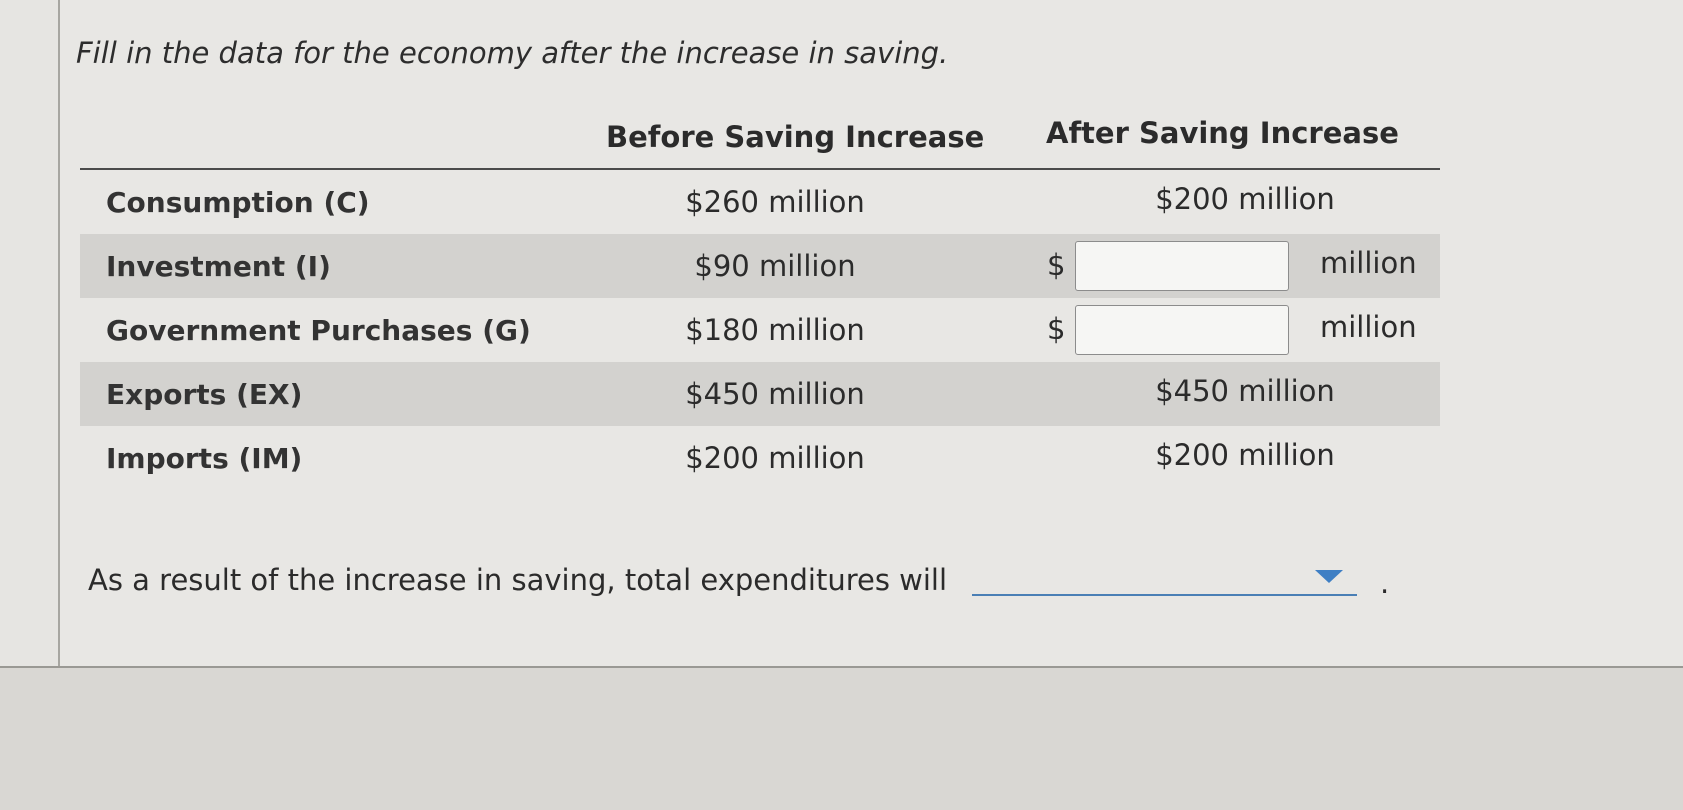  What do you see at coordinates (775, 458) in the screenshot?
I see `before-value: $200 million` at bounding box center [775, 458].